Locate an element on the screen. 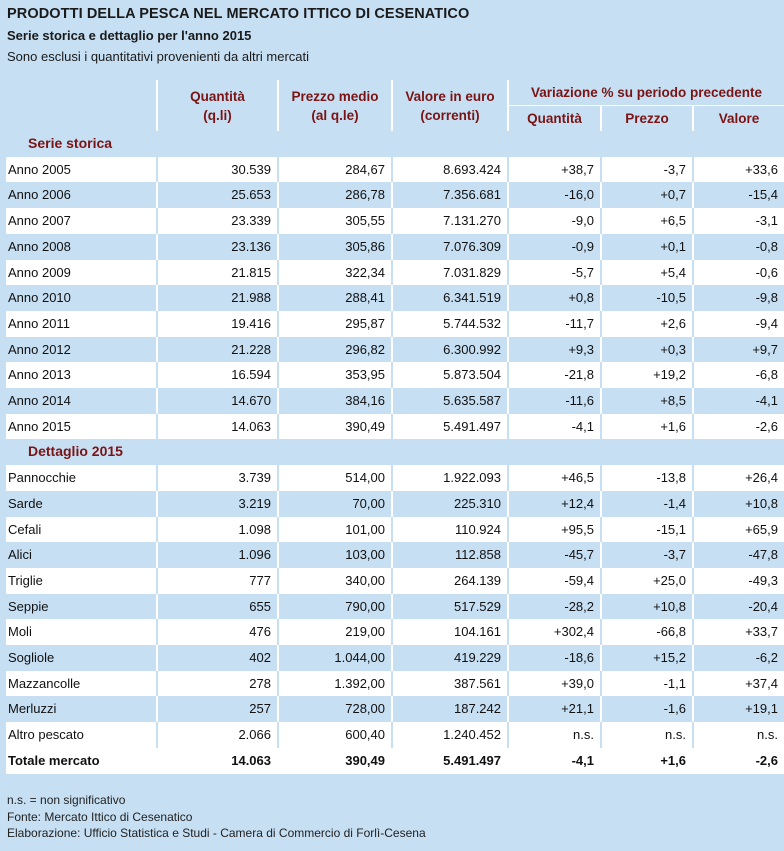 This screenshot has width=784, height=851. cell-quantita: 476 is located at coordinates (218, 632).